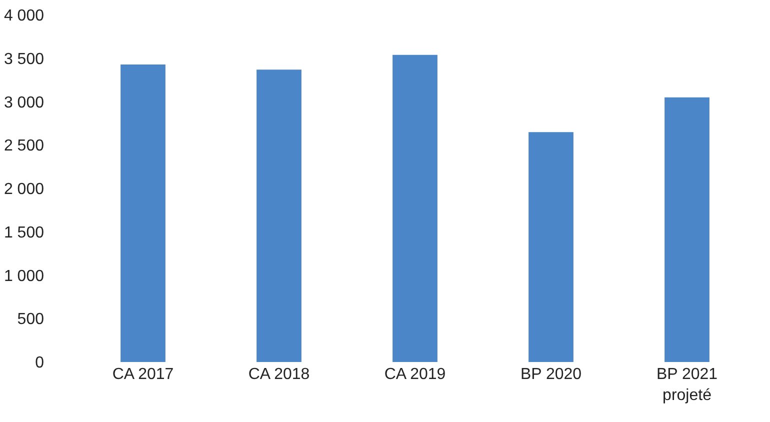 The width and height of the screenshot is (770, 422). I want to click on y-tick-label: 2 000, so click(24, 189).